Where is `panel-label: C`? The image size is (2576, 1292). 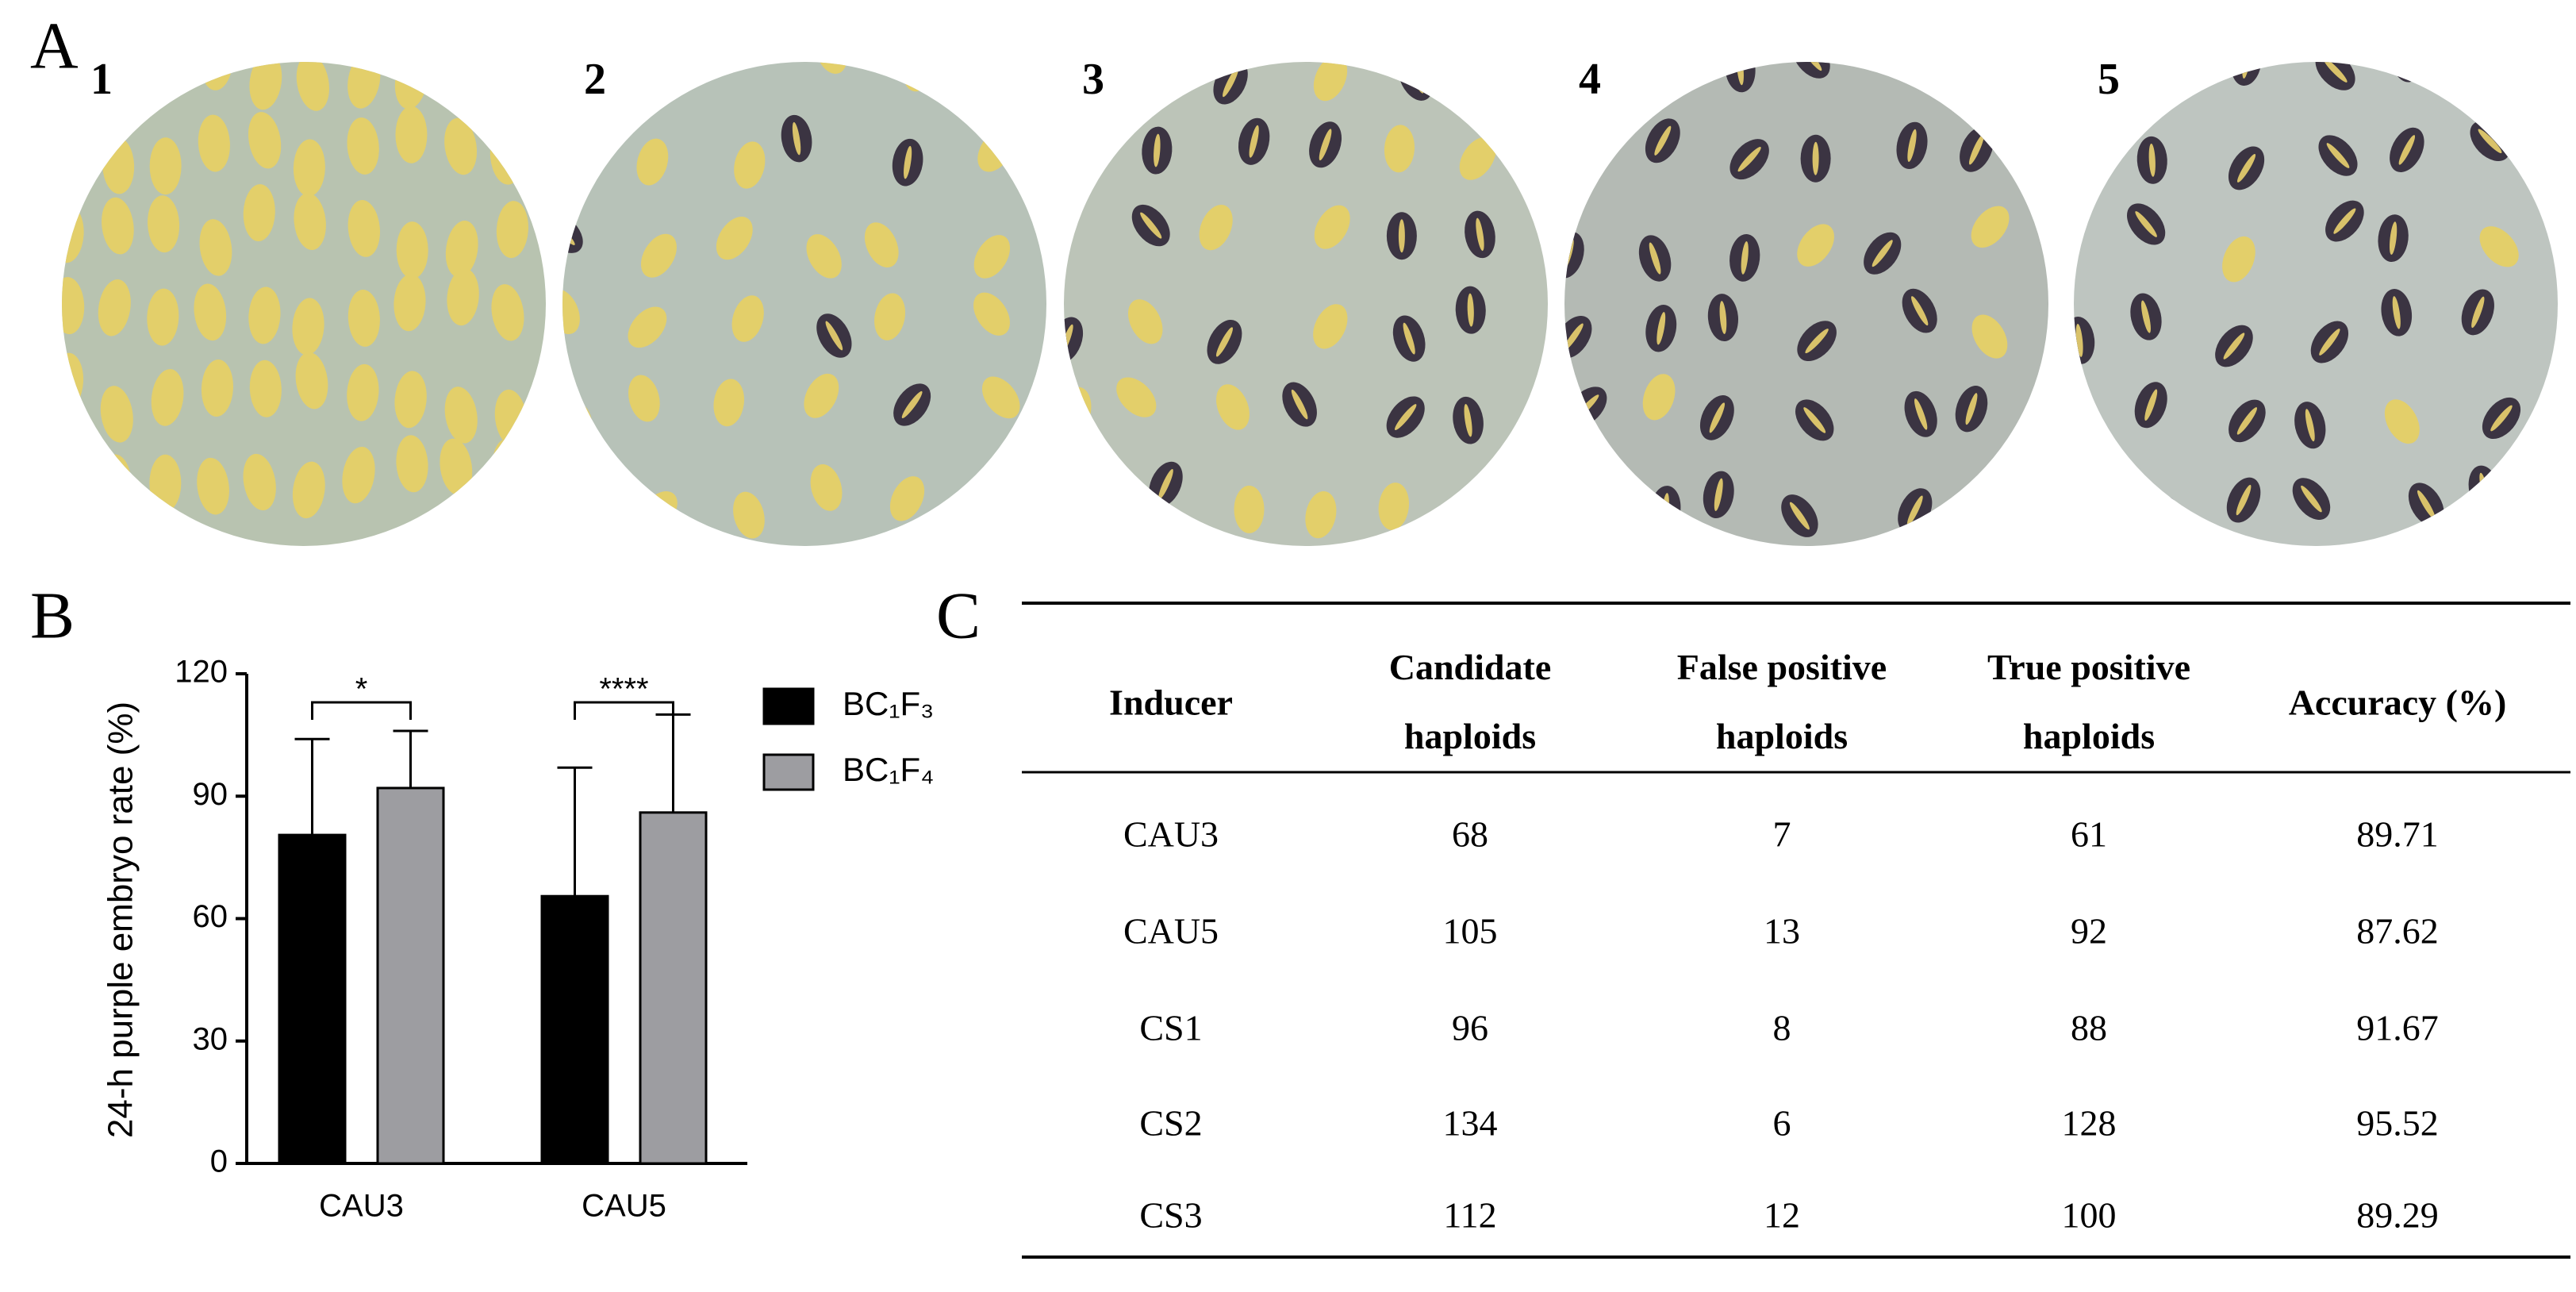 panel-label: C is located at coordinates (959, 615).